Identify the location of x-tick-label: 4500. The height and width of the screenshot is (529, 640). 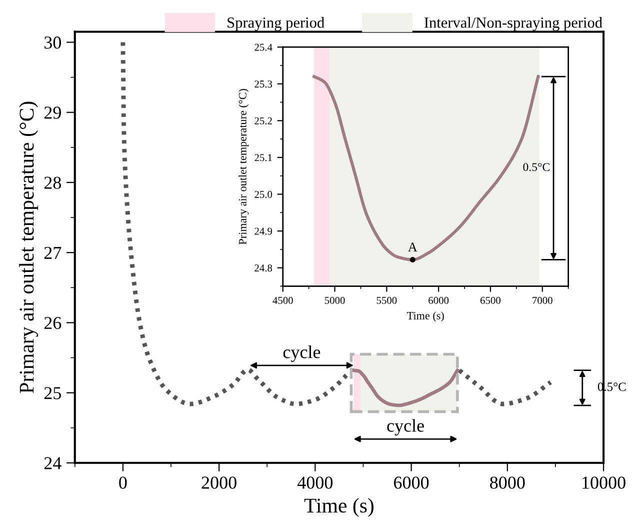
(282, 300).